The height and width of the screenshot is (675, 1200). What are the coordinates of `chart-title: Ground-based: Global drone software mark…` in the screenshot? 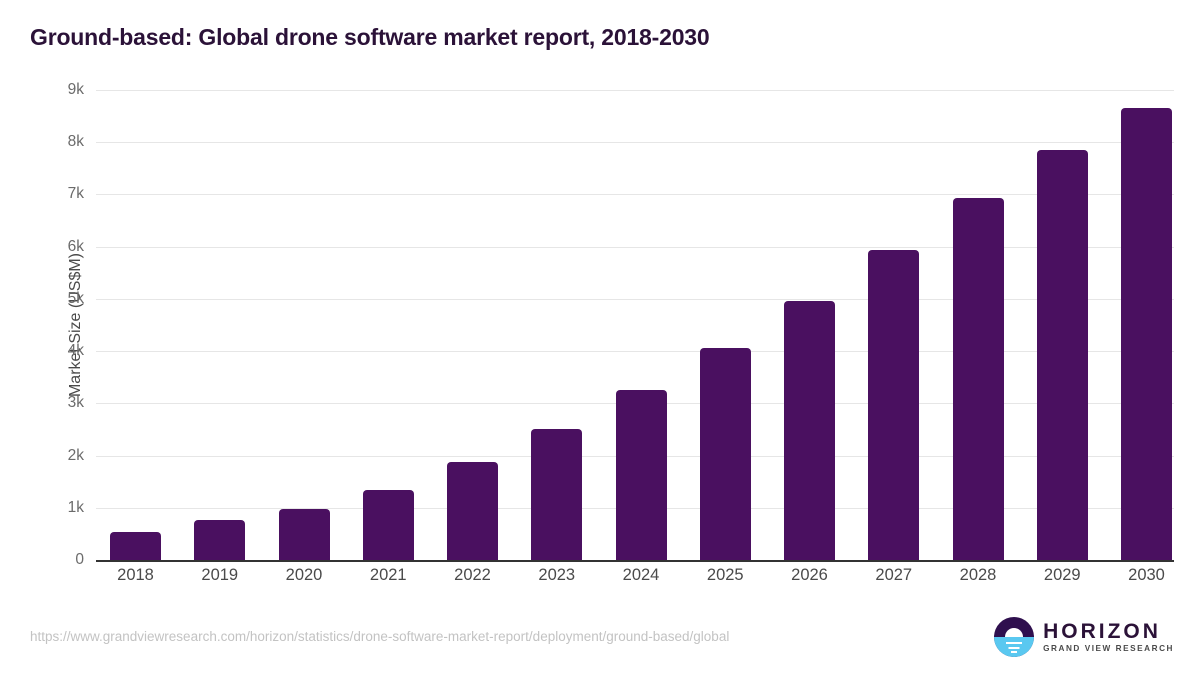 It's located at (370, 37).